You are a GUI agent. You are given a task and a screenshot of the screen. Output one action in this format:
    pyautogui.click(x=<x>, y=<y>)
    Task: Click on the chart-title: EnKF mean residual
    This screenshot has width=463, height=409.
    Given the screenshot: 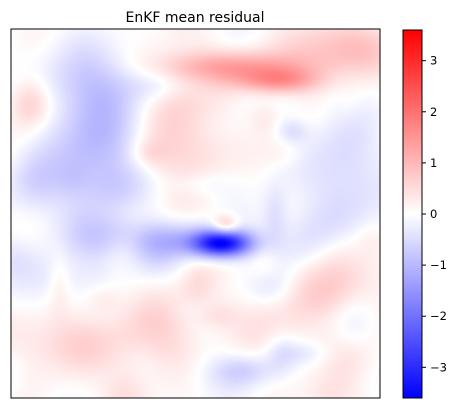 What is the action you would take?
    pyautogui.click(x=194, y=18)
    